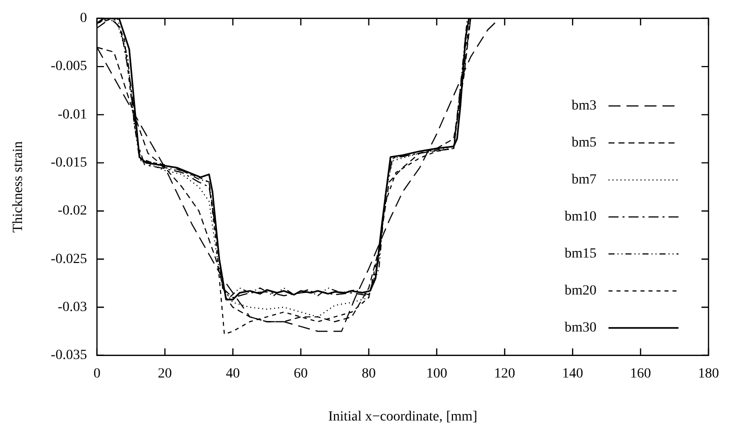 Image resolution: width=729 pixels, height=433 pixels. Describe the element at coordinates (233, 374) in the screenshot. I see `x-tick-label: 40` at that location.